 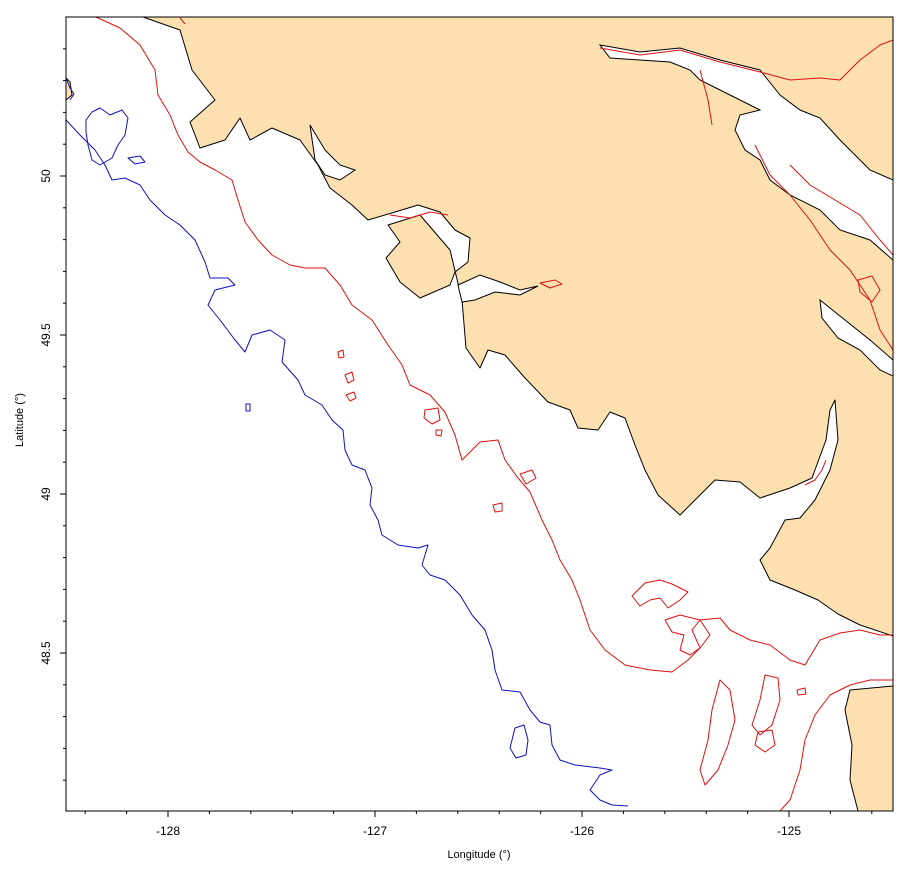 What do you see at coordinates (46, 653) in the screenshot?
I see `y-tick-label: 48.5` at bounding box center [46, 653].